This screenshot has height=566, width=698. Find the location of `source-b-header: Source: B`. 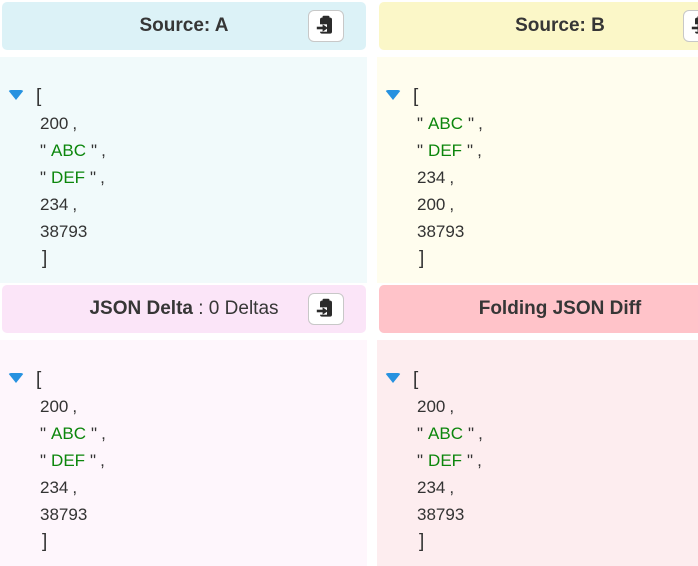

source-b-header: Source: B is located at coordinates (538, 26).